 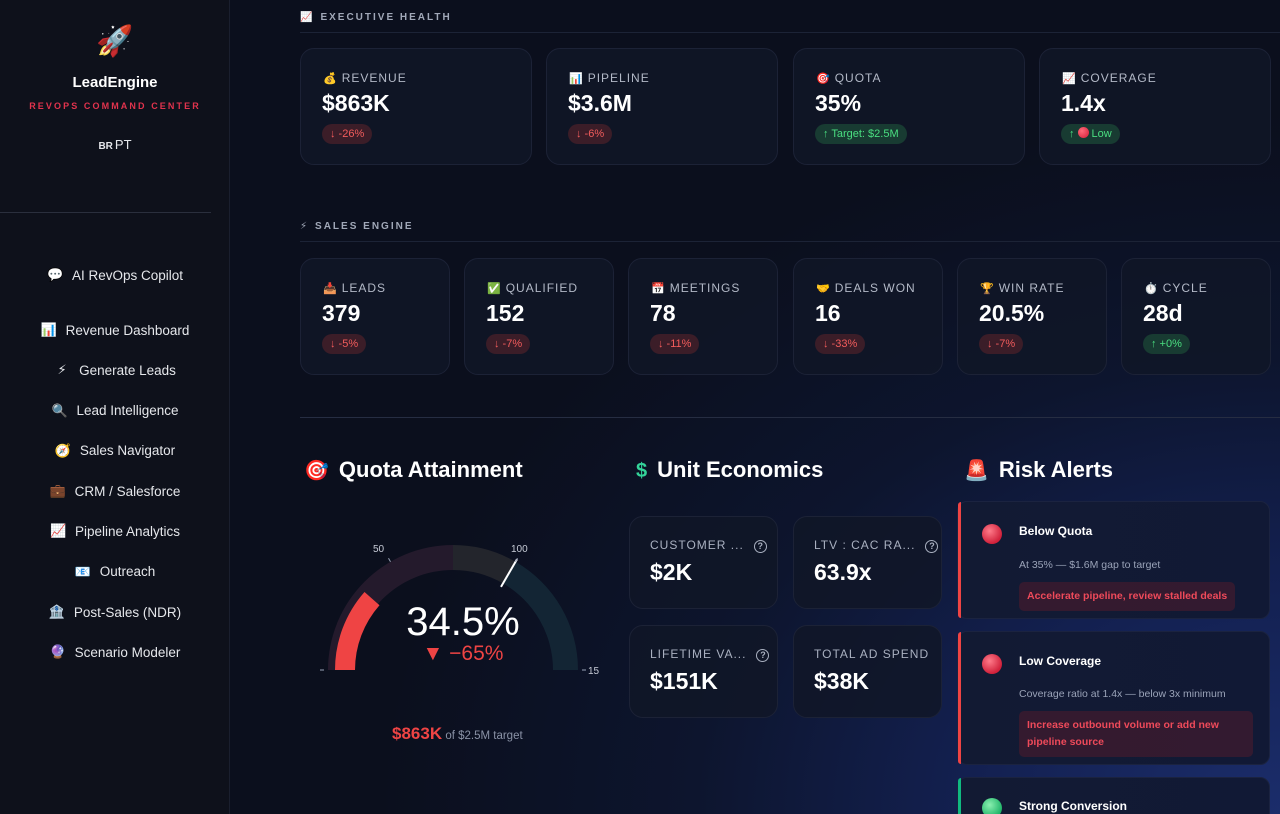 I want to click on kpi-card-quota: 🎯 QUOTA 35% ↑ Target: $2.5M, so click(x=909, y=106).